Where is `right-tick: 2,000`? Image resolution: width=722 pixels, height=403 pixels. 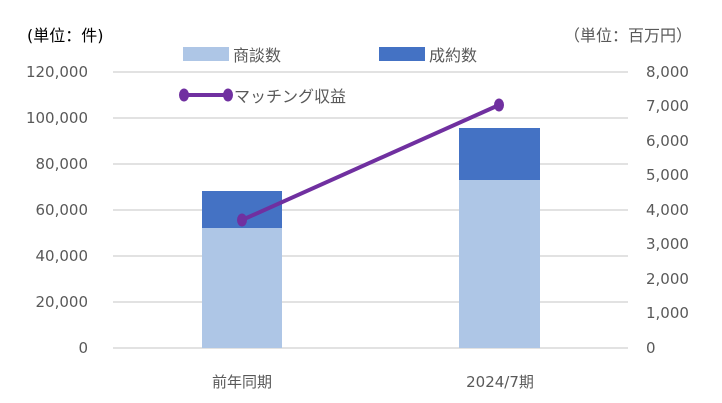
right-tick: 2,000 is located at coordinates (667, 279).